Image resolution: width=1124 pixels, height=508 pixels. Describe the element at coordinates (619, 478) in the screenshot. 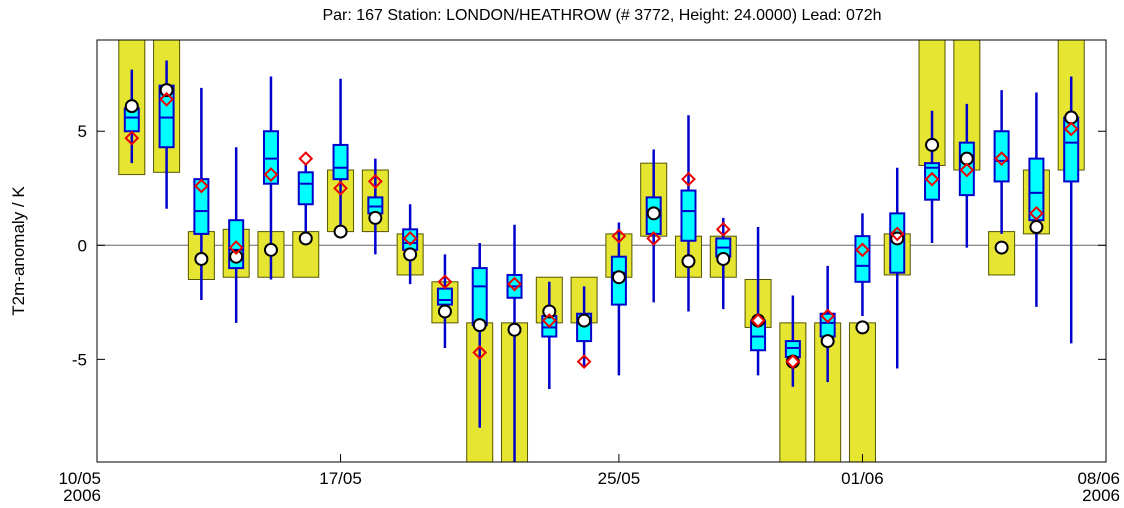

I see `x-tick-label: 25/05` at that location.